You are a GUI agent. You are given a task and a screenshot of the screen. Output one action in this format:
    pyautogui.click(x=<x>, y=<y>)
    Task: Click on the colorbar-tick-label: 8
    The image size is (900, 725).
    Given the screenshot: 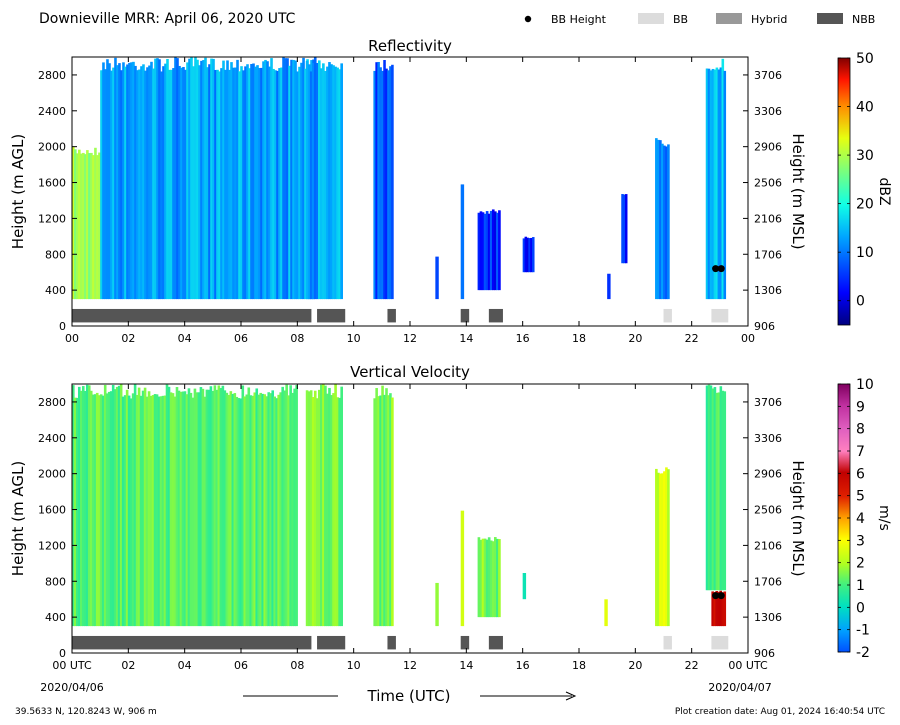 What is the action you would take?
    pyautogui.click(x=860, y=430)
    